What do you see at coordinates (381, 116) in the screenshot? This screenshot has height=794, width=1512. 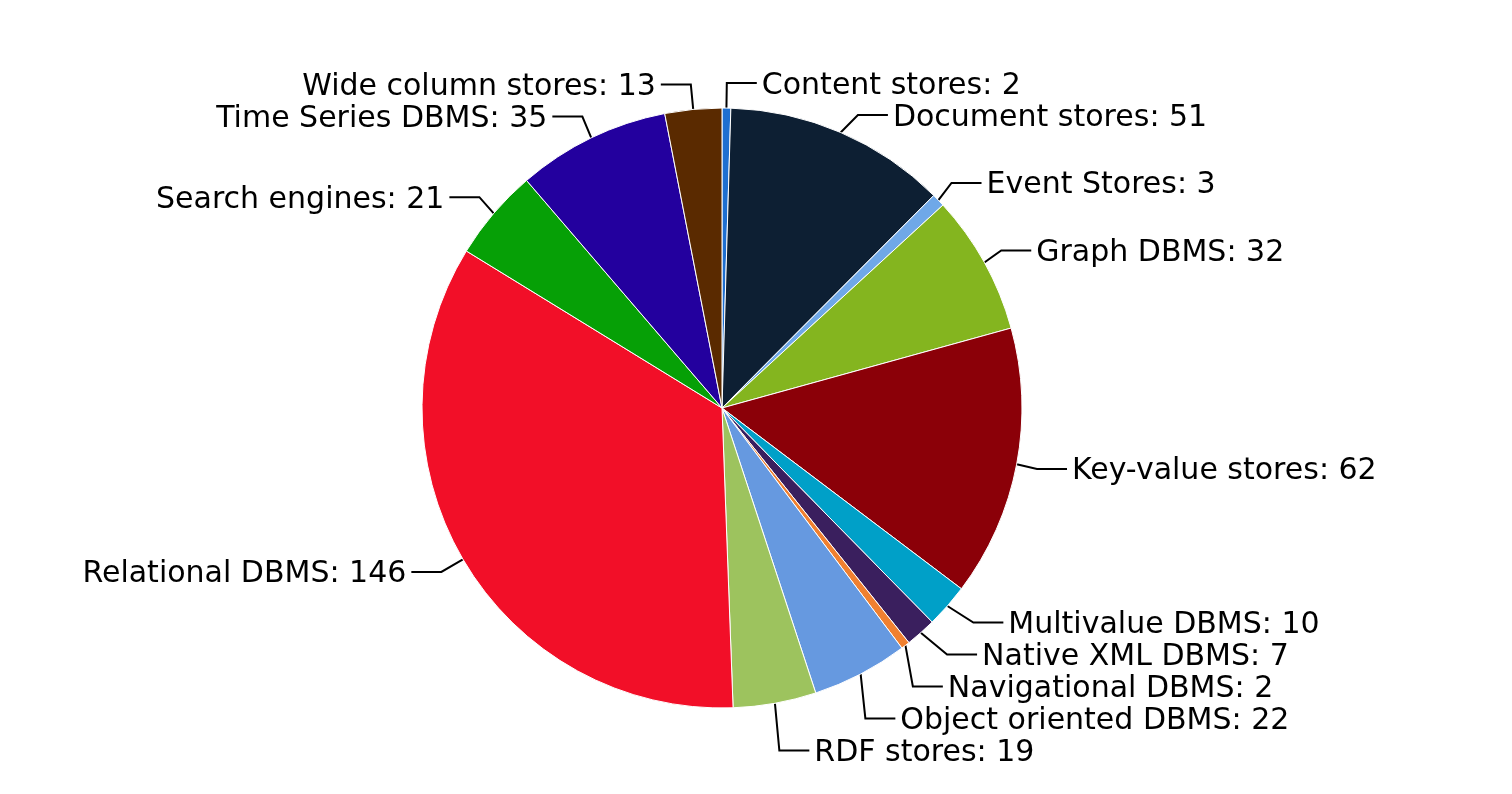 I see `data-label: Time Series DBMS: 35` at bounding box center [381, 116].